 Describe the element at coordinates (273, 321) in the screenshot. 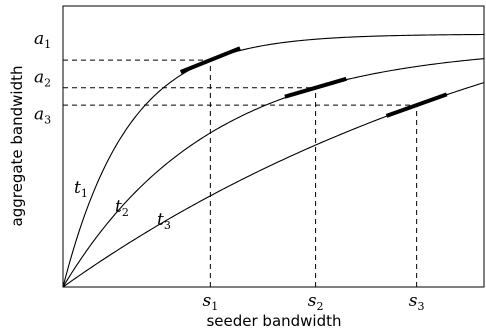

I see `x-axis-label: seeder bandwidth` at that location.